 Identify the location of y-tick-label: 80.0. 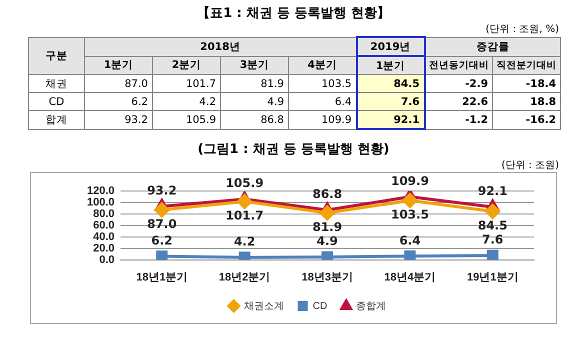
(104, 214).